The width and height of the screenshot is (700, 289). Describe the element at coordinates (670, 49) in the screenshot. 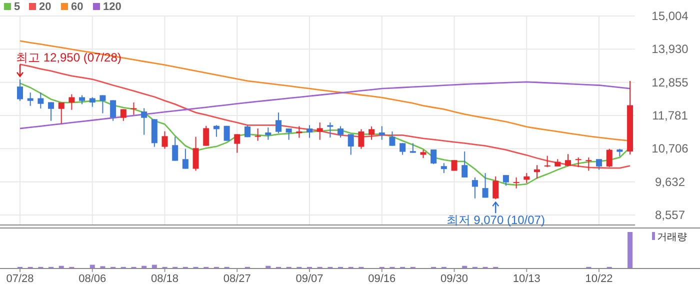

I see `y-tick-label: 13,930` at that location.